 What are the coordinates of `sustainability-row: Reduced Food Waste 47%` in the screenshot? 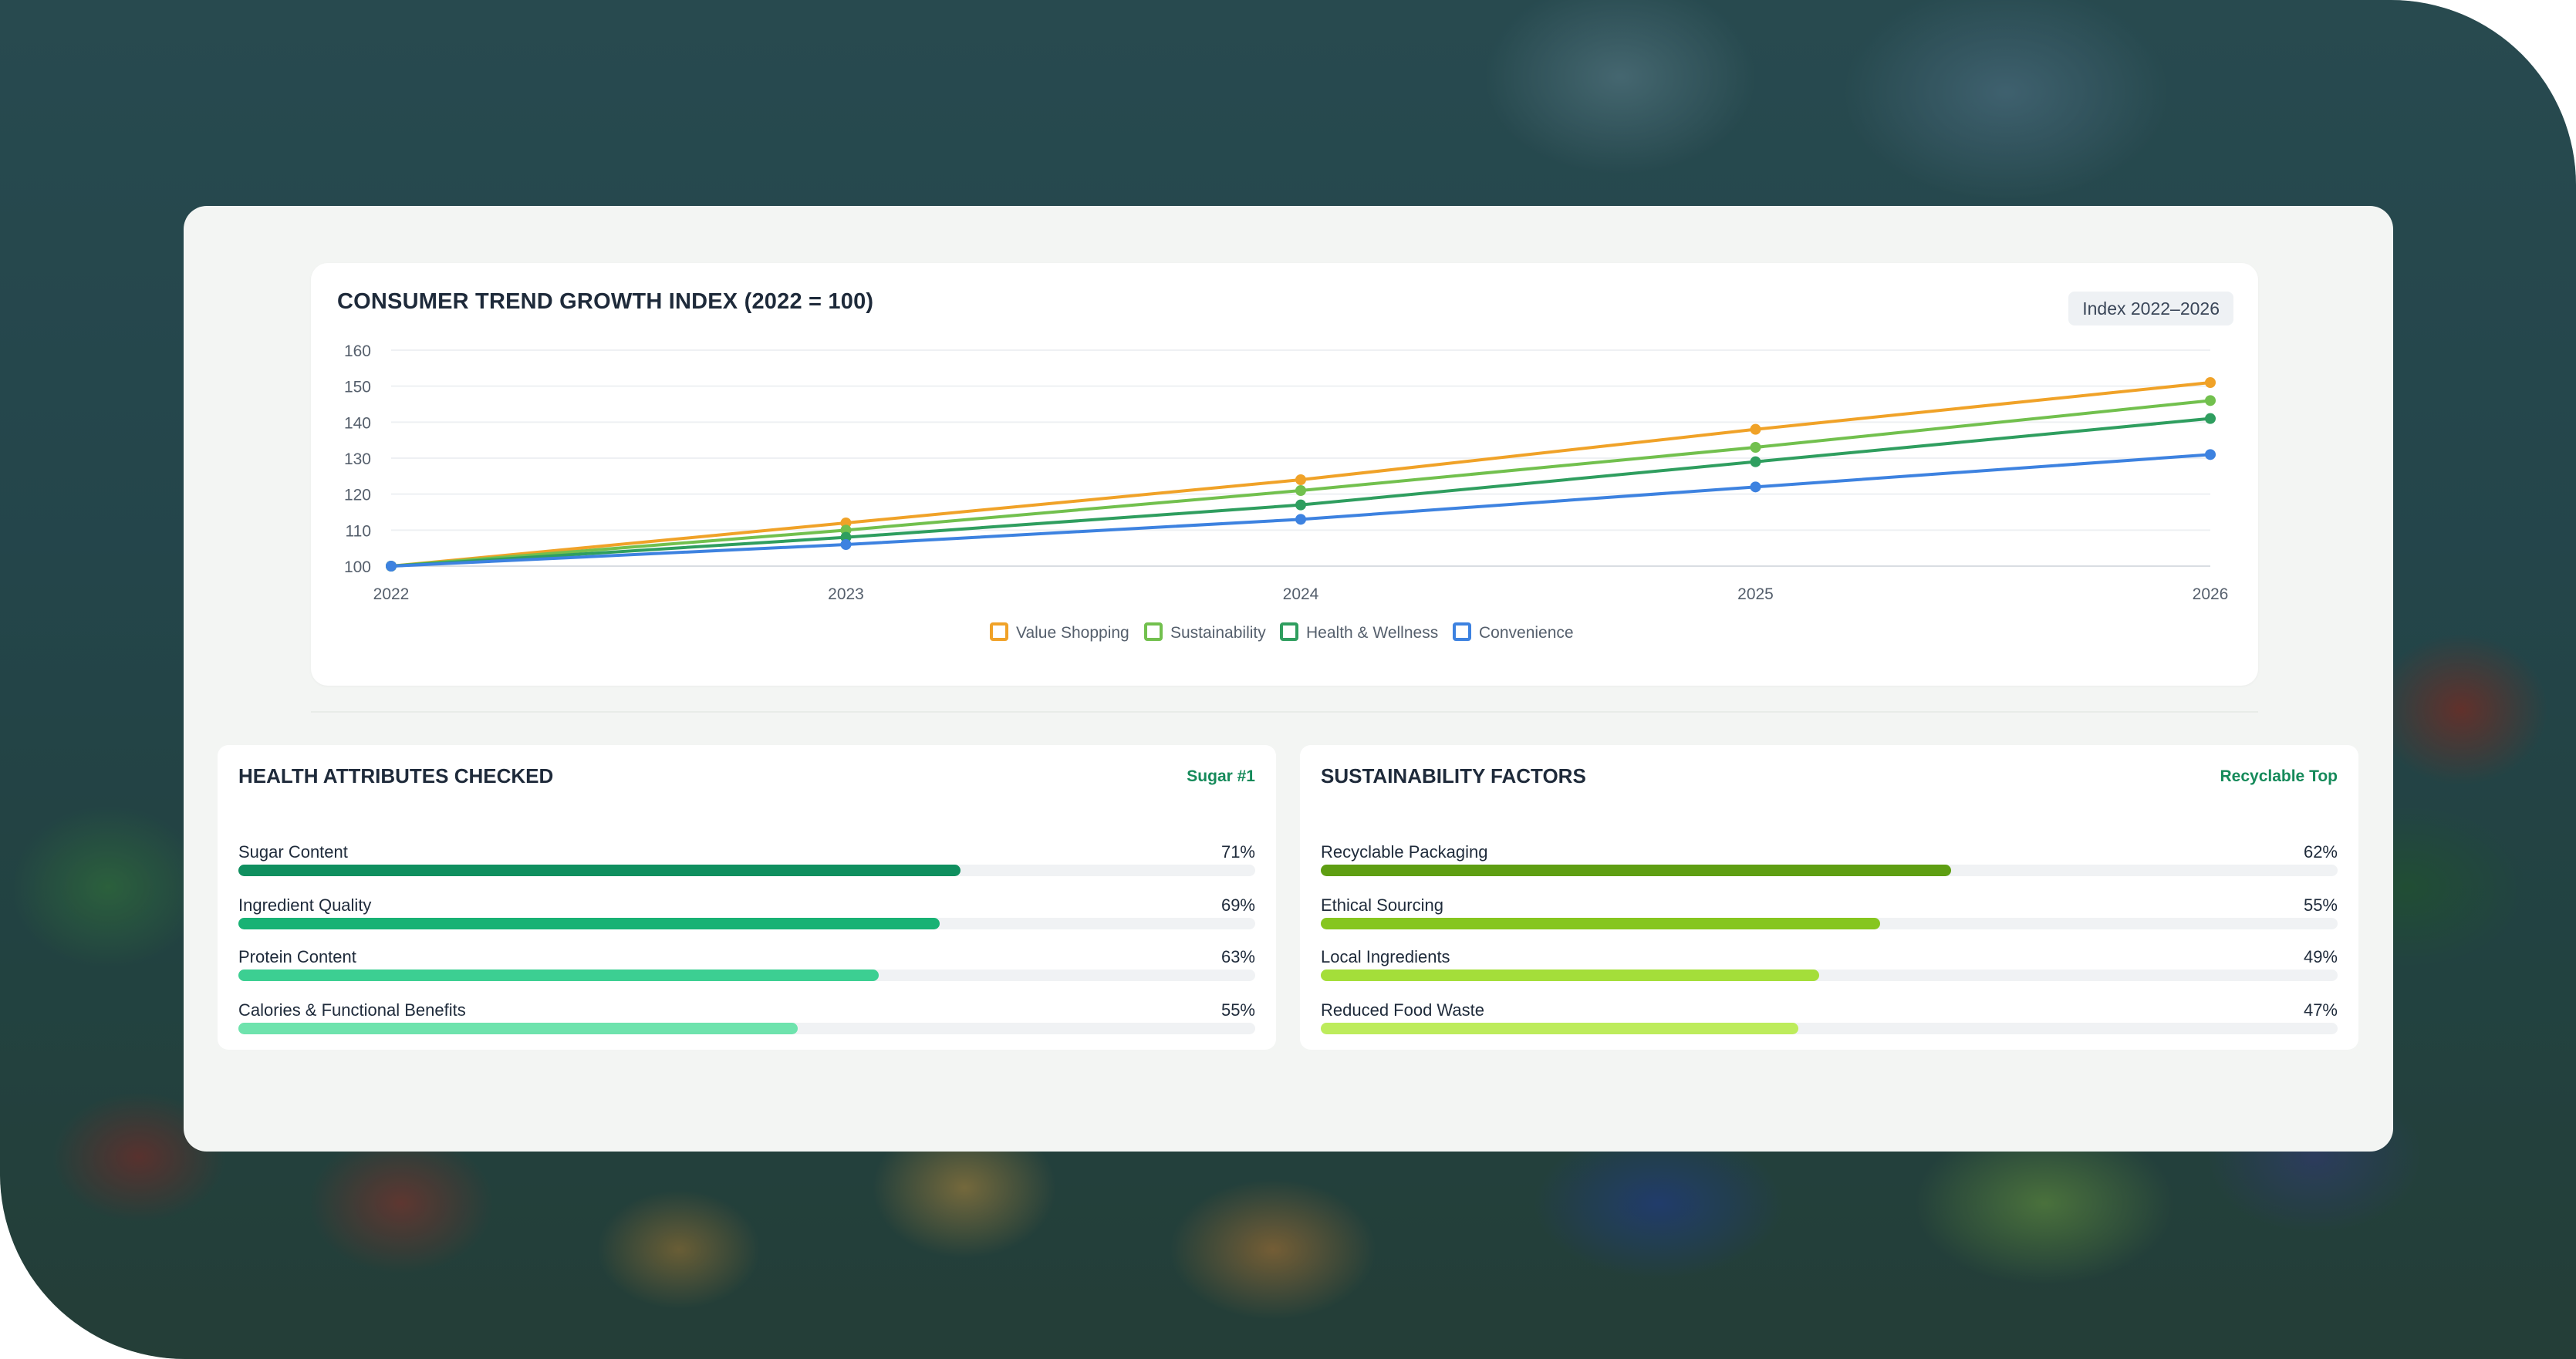 It's located at (1829, 1019).